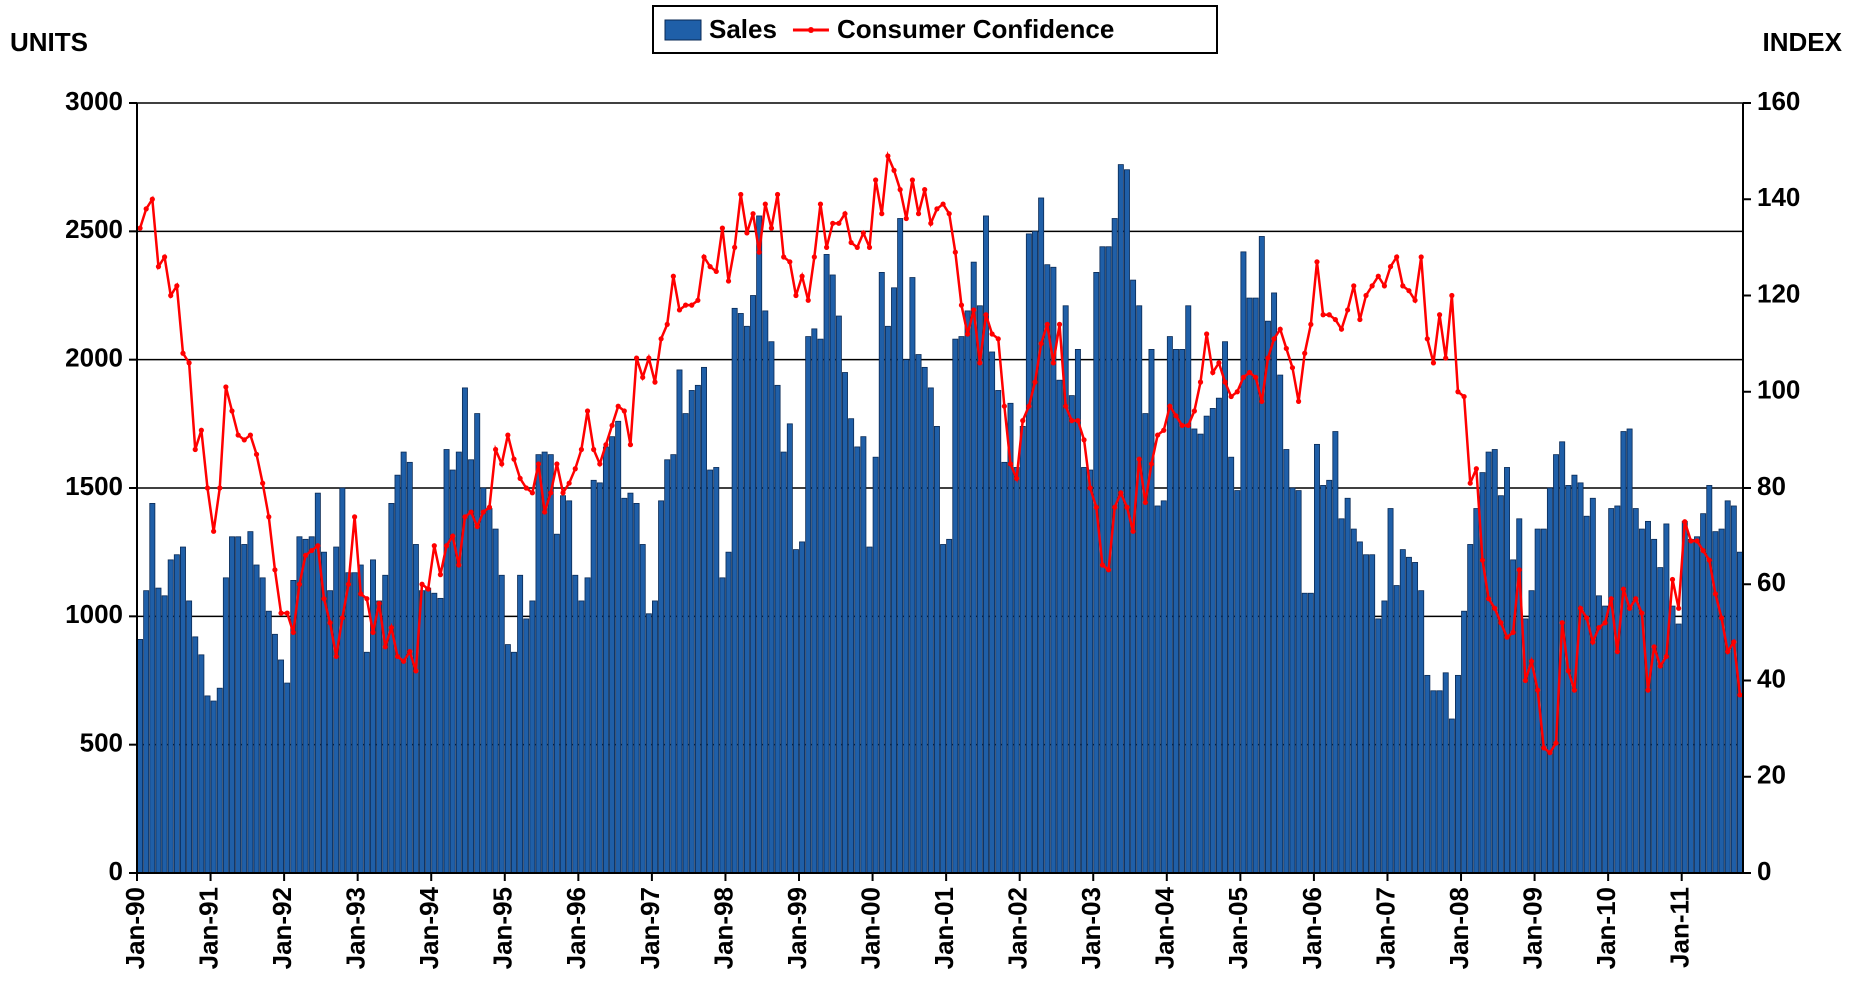 This screenshot has height=997, width=1852. What do you see at coordinates (1680, 927) in the screenshot?
I see `x-tick-label: Jan-11` at bounding box center [1680, 927].